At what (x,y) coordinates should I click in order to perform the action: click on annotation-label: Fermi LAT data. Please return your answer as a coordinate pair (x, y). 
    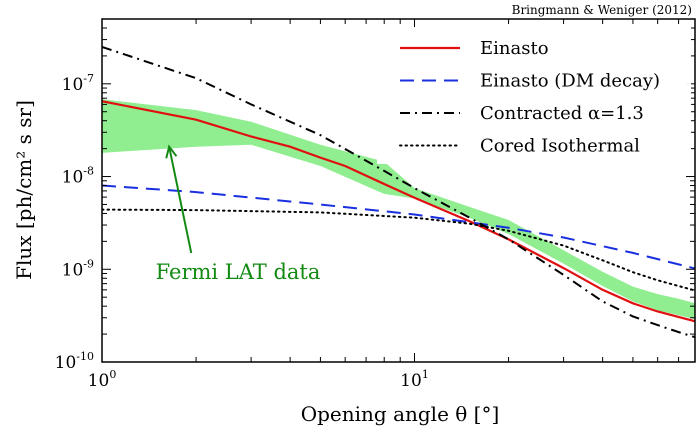
    Looking at the image, I should click on (238, 272).